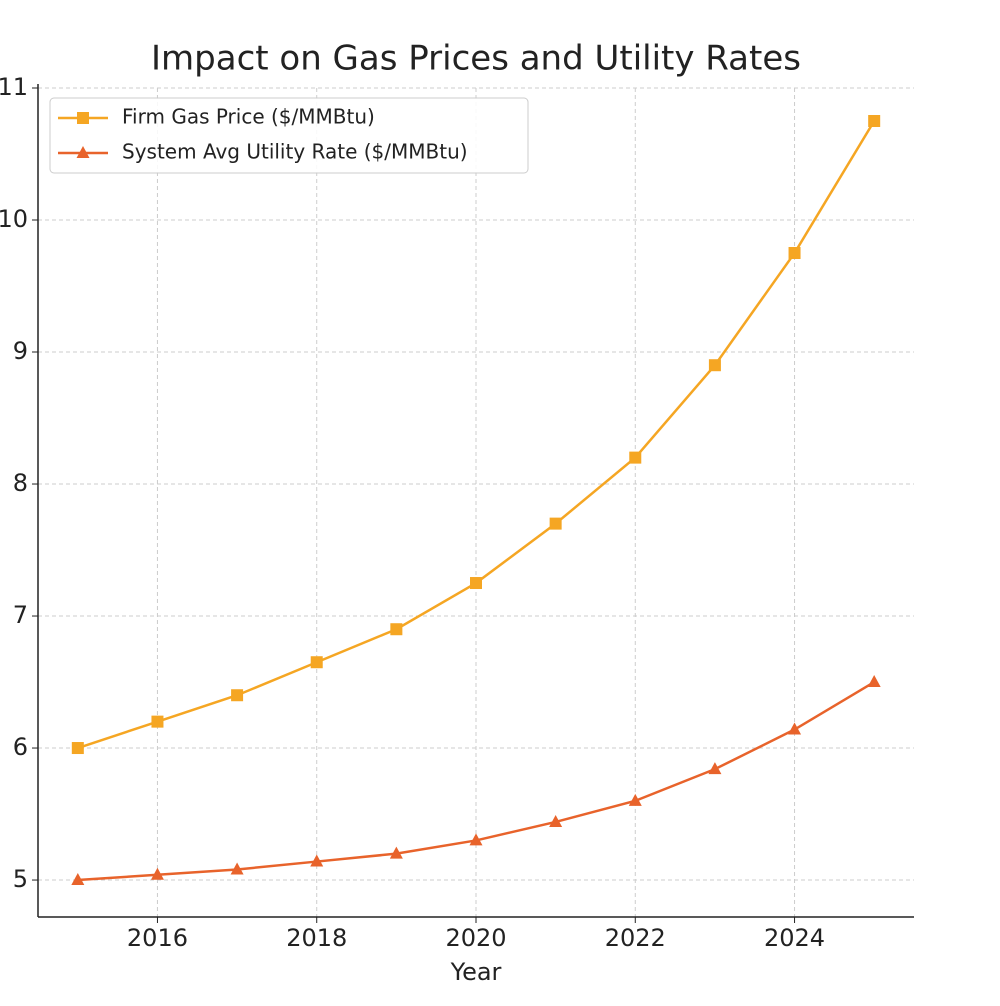  I want to click on y-tick-label: 10, so click(14, 219).